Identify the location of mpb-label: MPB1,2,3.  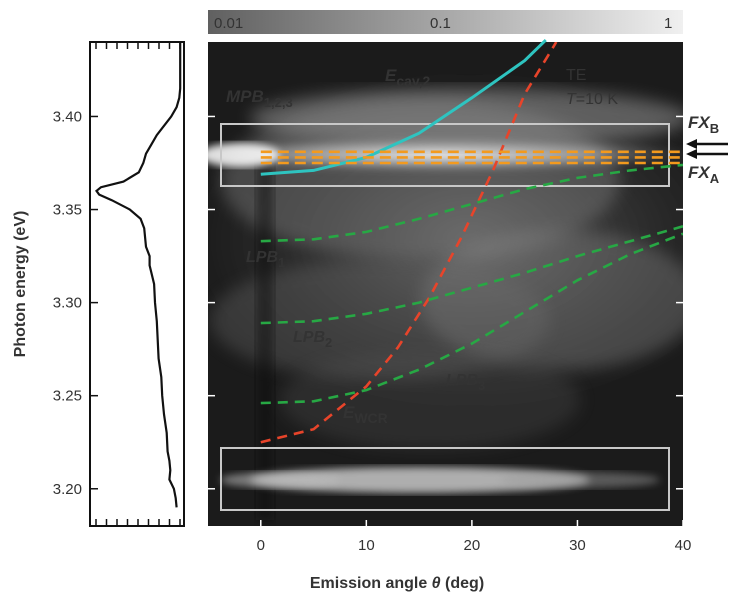
(259, 98).